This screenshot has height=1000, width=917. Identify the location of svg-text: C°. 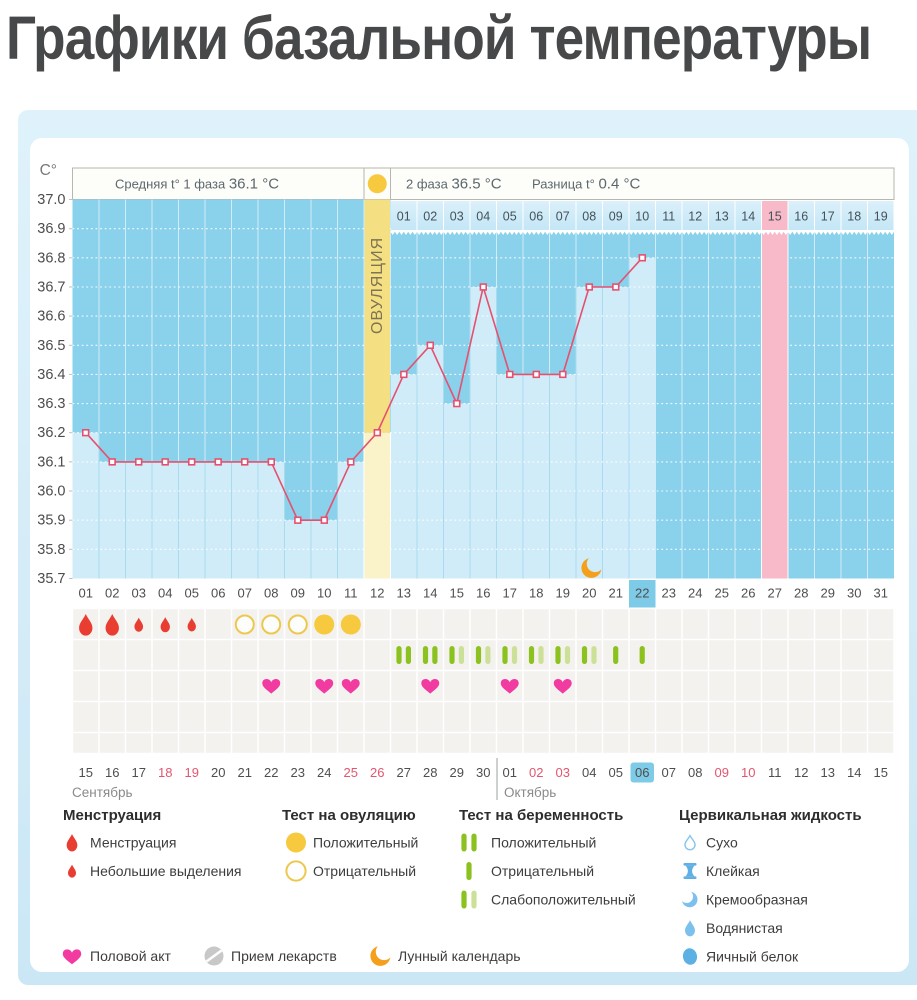
(48, 170).